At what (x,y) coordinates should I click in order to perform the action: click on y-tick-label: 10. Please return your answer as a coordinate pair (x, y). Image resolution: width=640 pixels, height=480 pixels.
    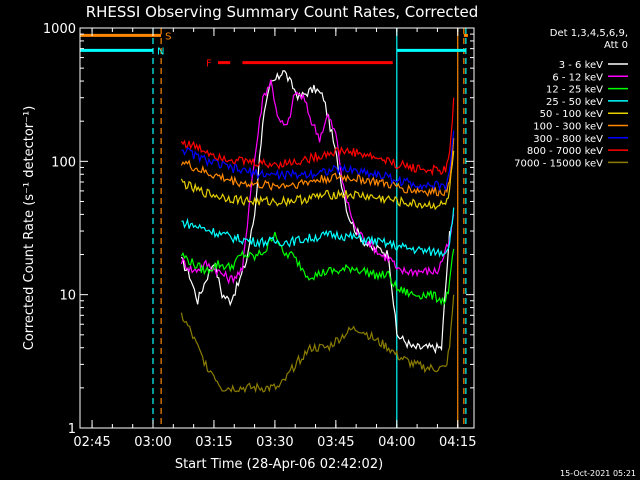
    Looking at the image, I should click on (67, 296).